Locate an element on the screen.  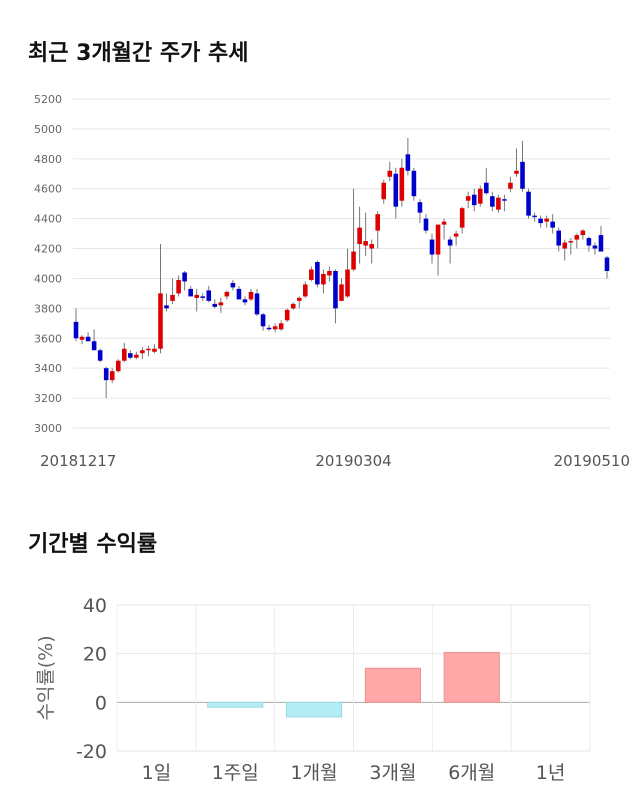
y-tick-label: 20 is located at coordinates (95, 655).